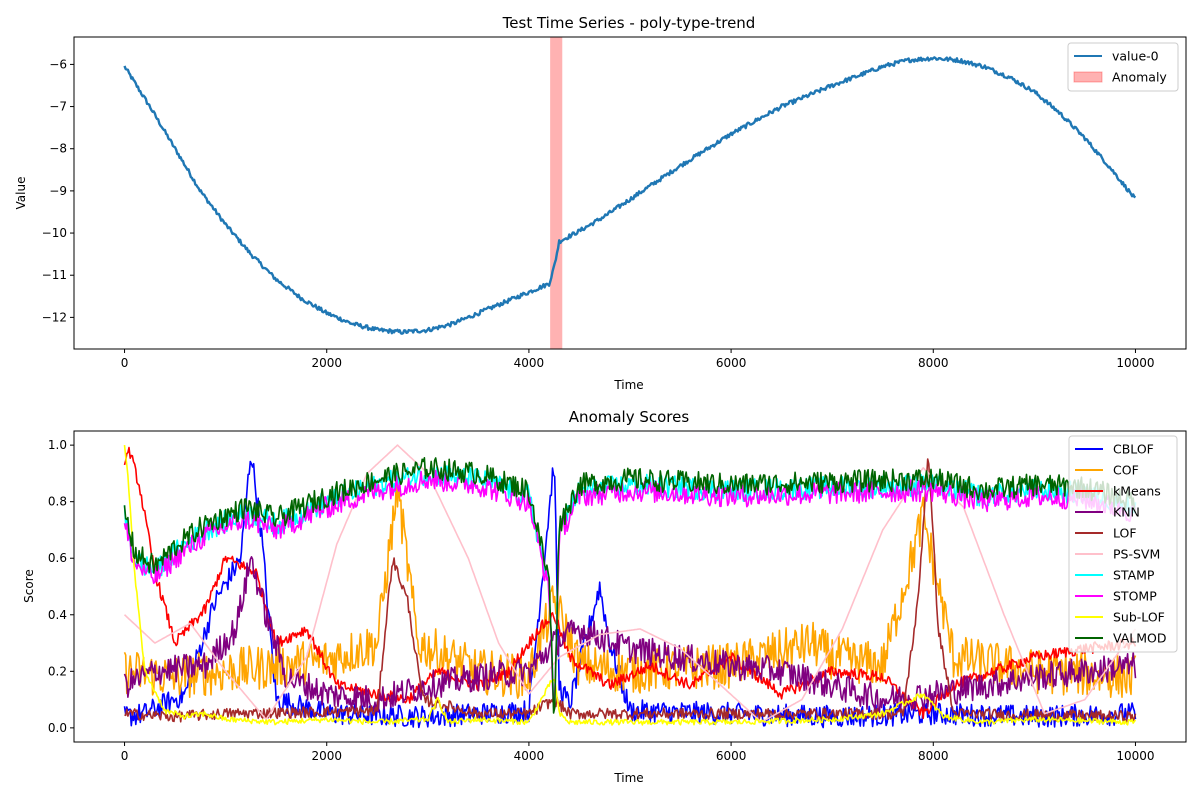  I want to click on legend-label: value-0, so click(1135, 56).